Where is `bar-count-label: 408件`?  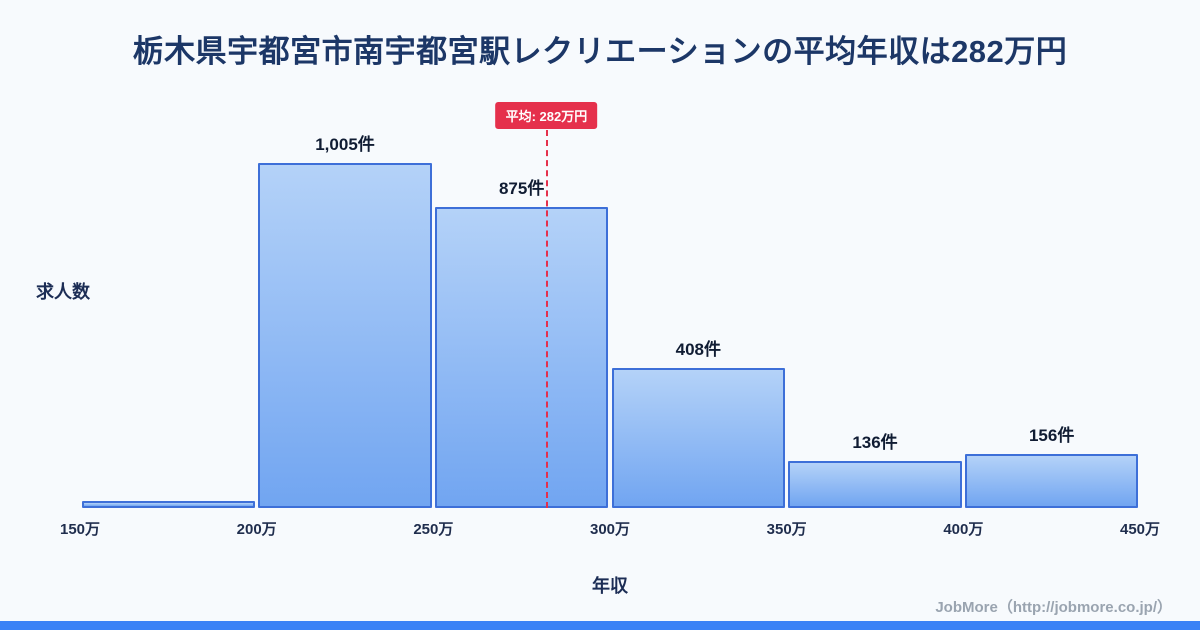
bar-count-label: 408件 is located at coordinates (698, 349).